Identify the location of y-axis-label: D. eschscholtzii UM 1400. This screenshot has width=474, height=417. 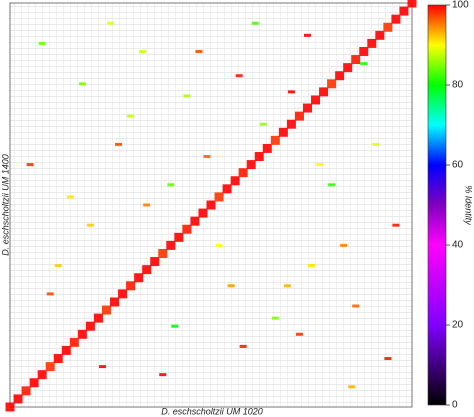
(5, 205).